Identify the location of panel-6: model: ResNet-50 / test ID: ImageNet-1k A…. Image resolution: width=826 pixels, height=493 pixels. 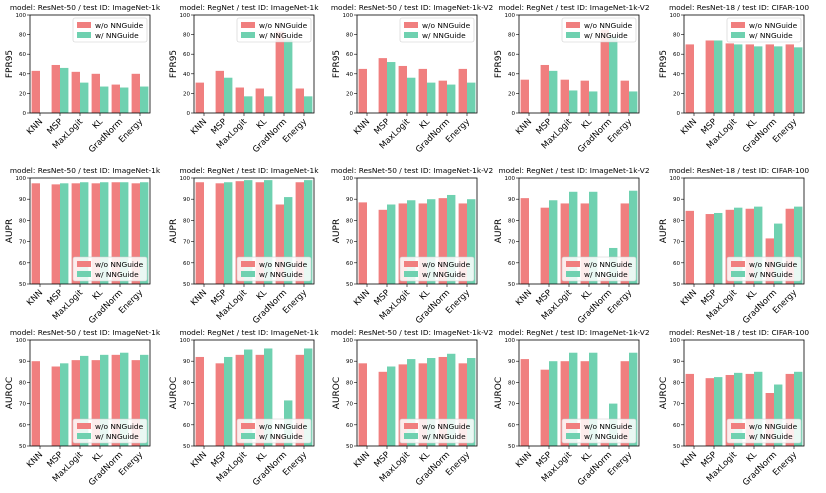
(83, 246).